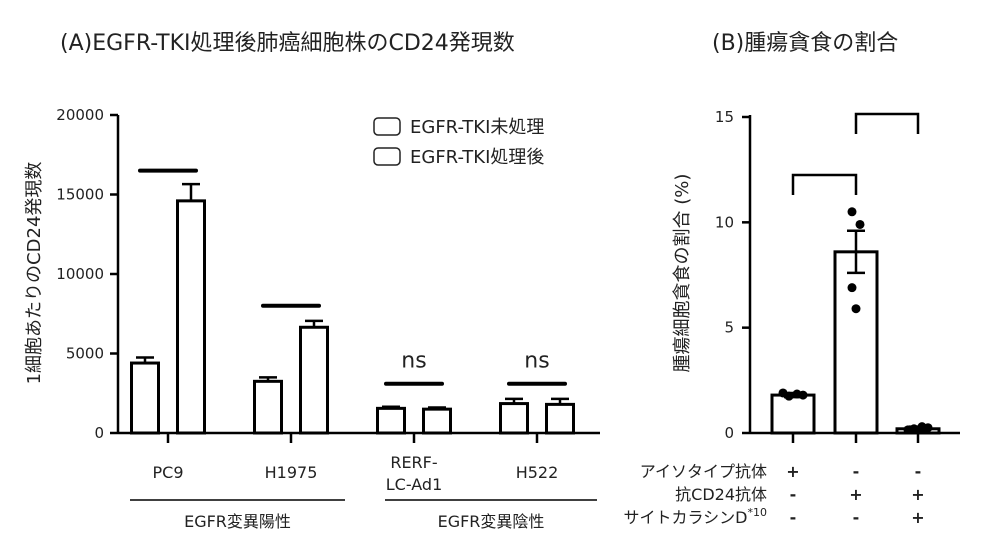 Image resolution: width=988 pixels, height=556 pixels. What do you see at coordinates (80, 115) in the screenshot?
I see `chart-a-ytick-label: 20000` at bounding box center [80, 115].